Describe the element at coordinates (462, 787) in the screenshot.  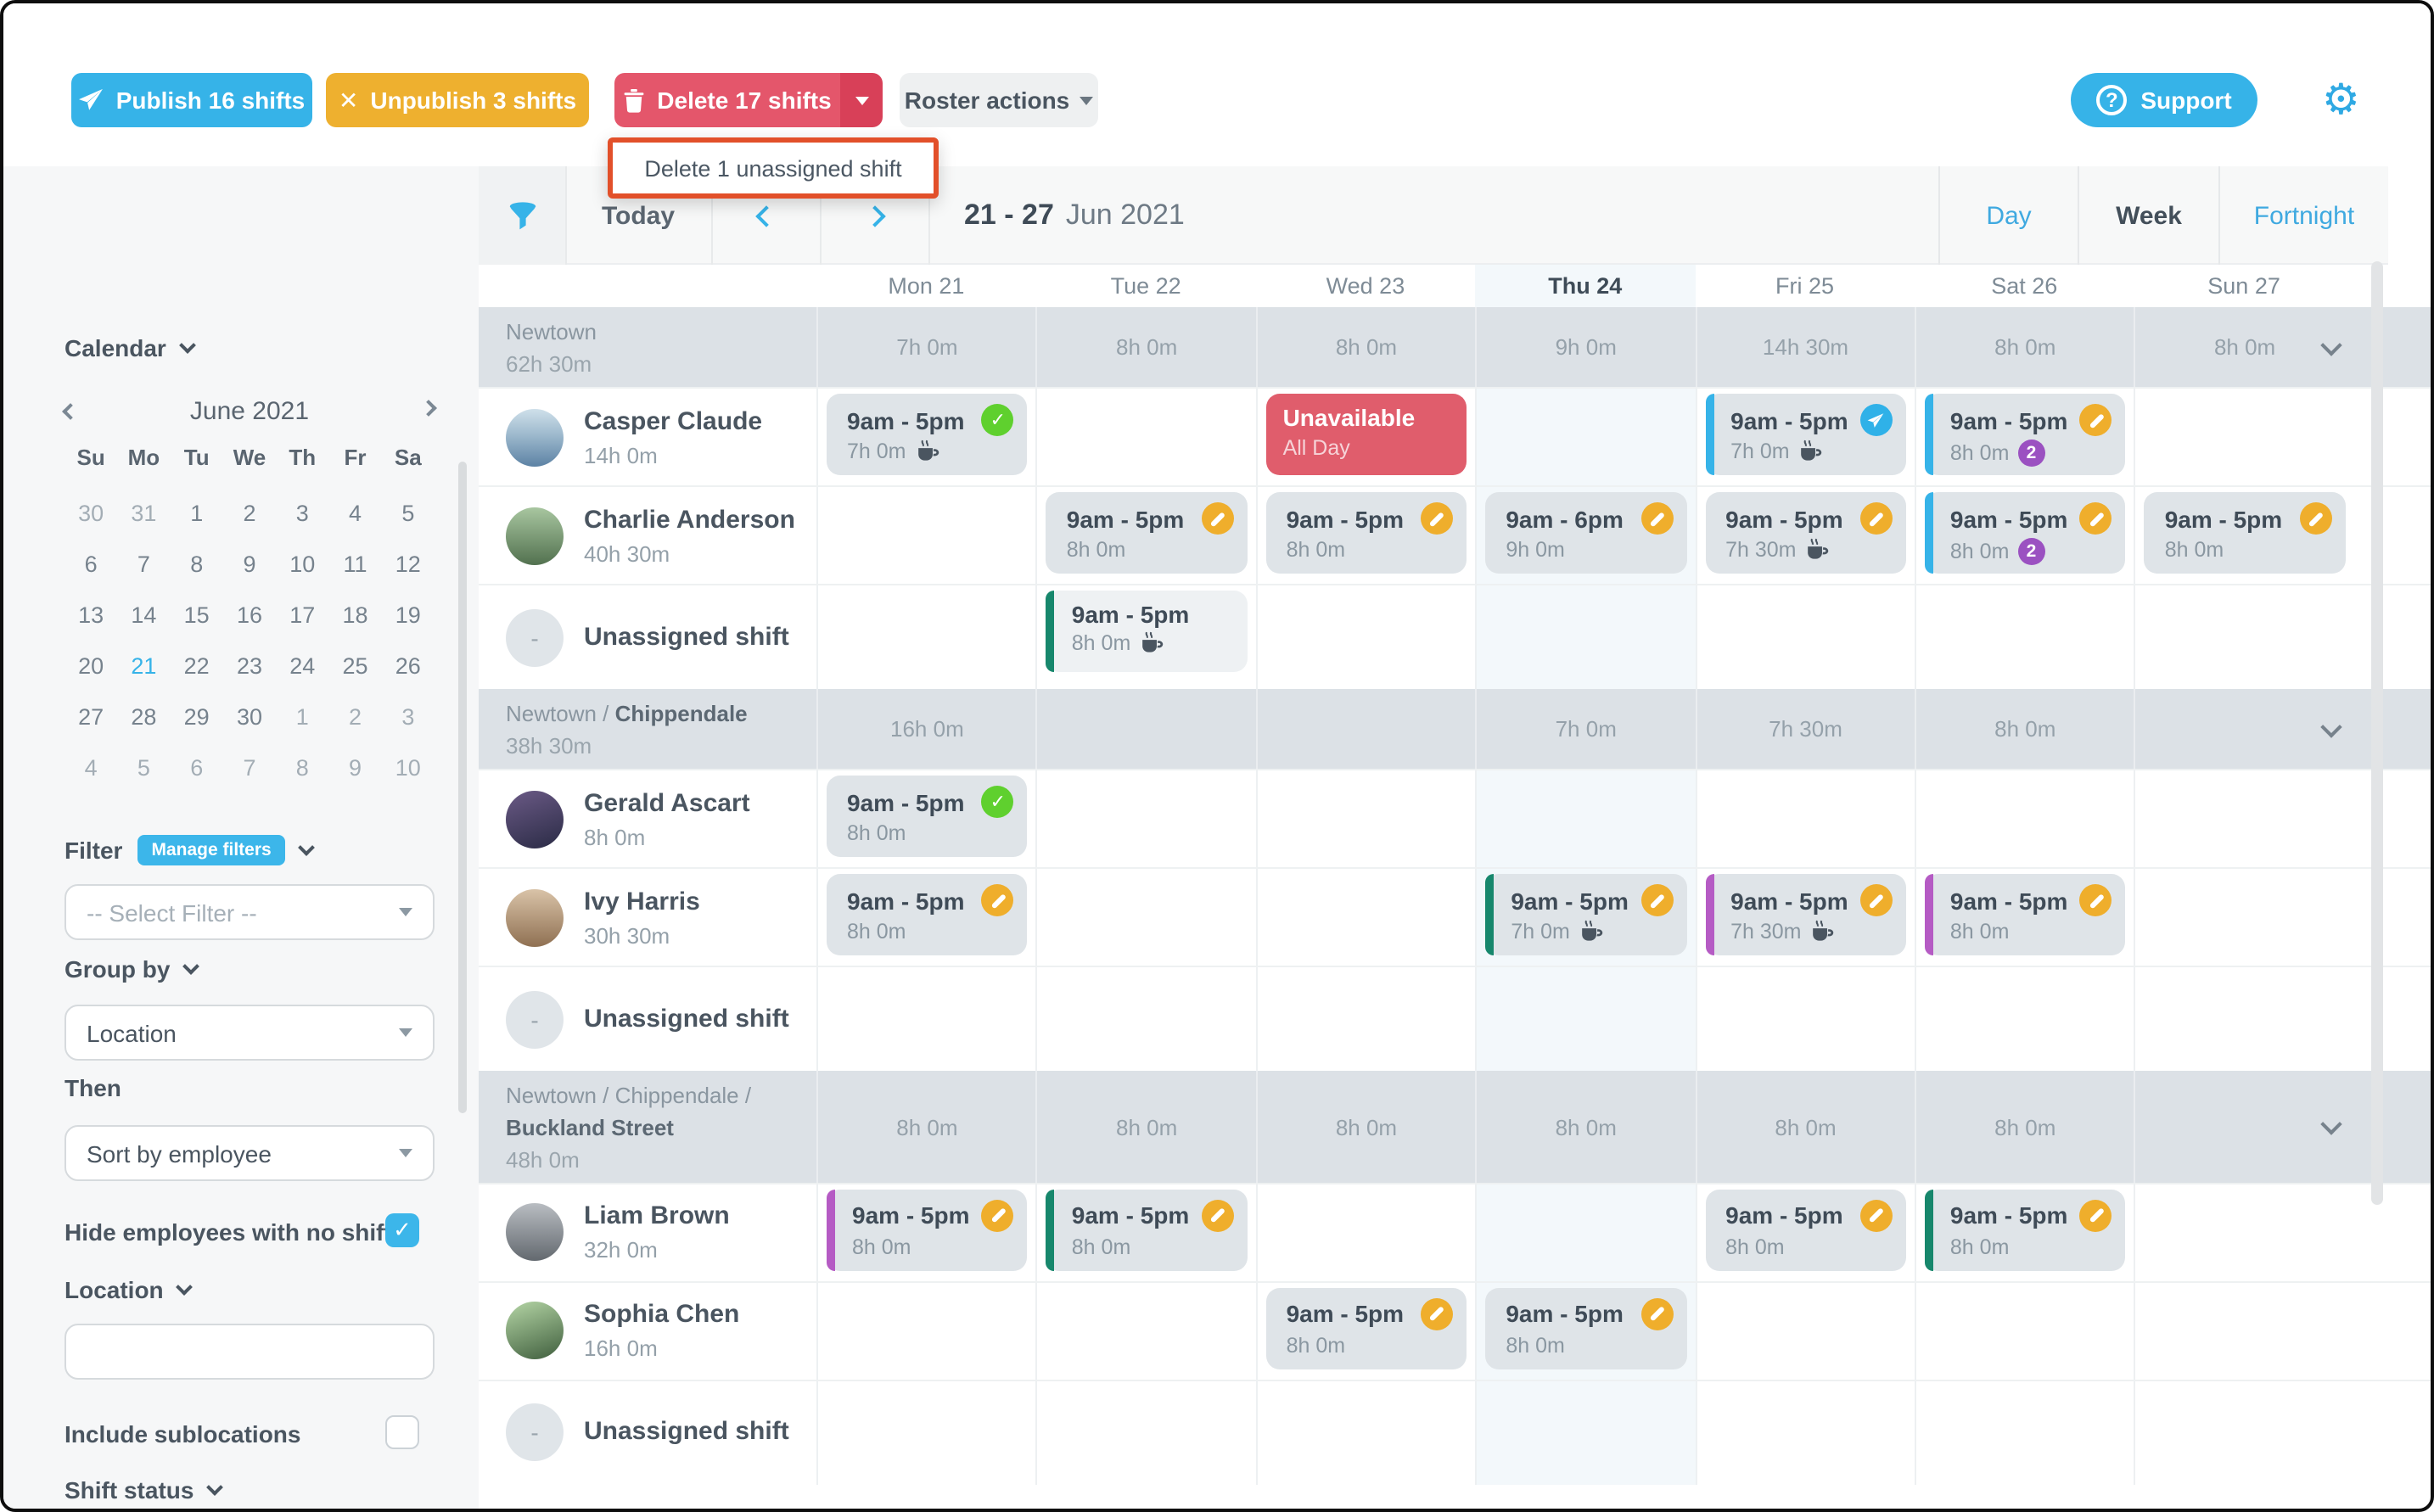
I see `sidebar-scrollbar` at that location.